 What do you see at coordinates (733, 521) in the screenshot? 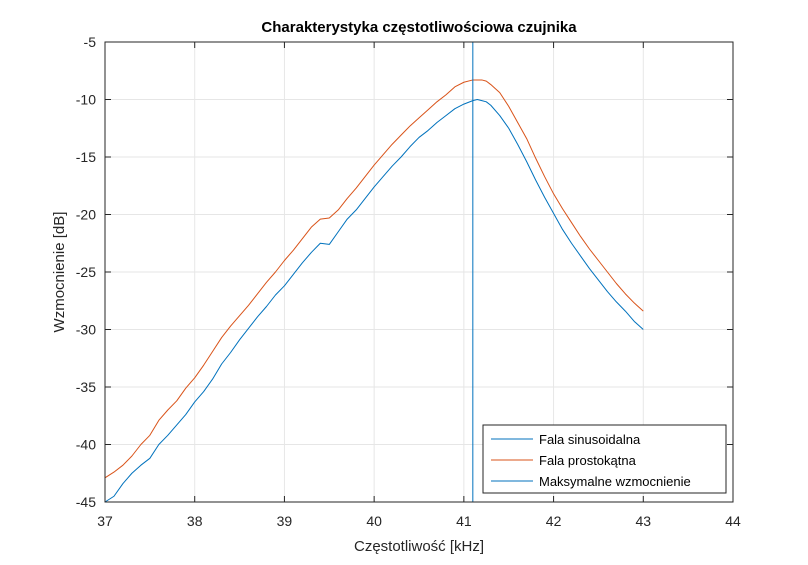
I see `x-tick-label: 44` at bounding box center [733, 521].